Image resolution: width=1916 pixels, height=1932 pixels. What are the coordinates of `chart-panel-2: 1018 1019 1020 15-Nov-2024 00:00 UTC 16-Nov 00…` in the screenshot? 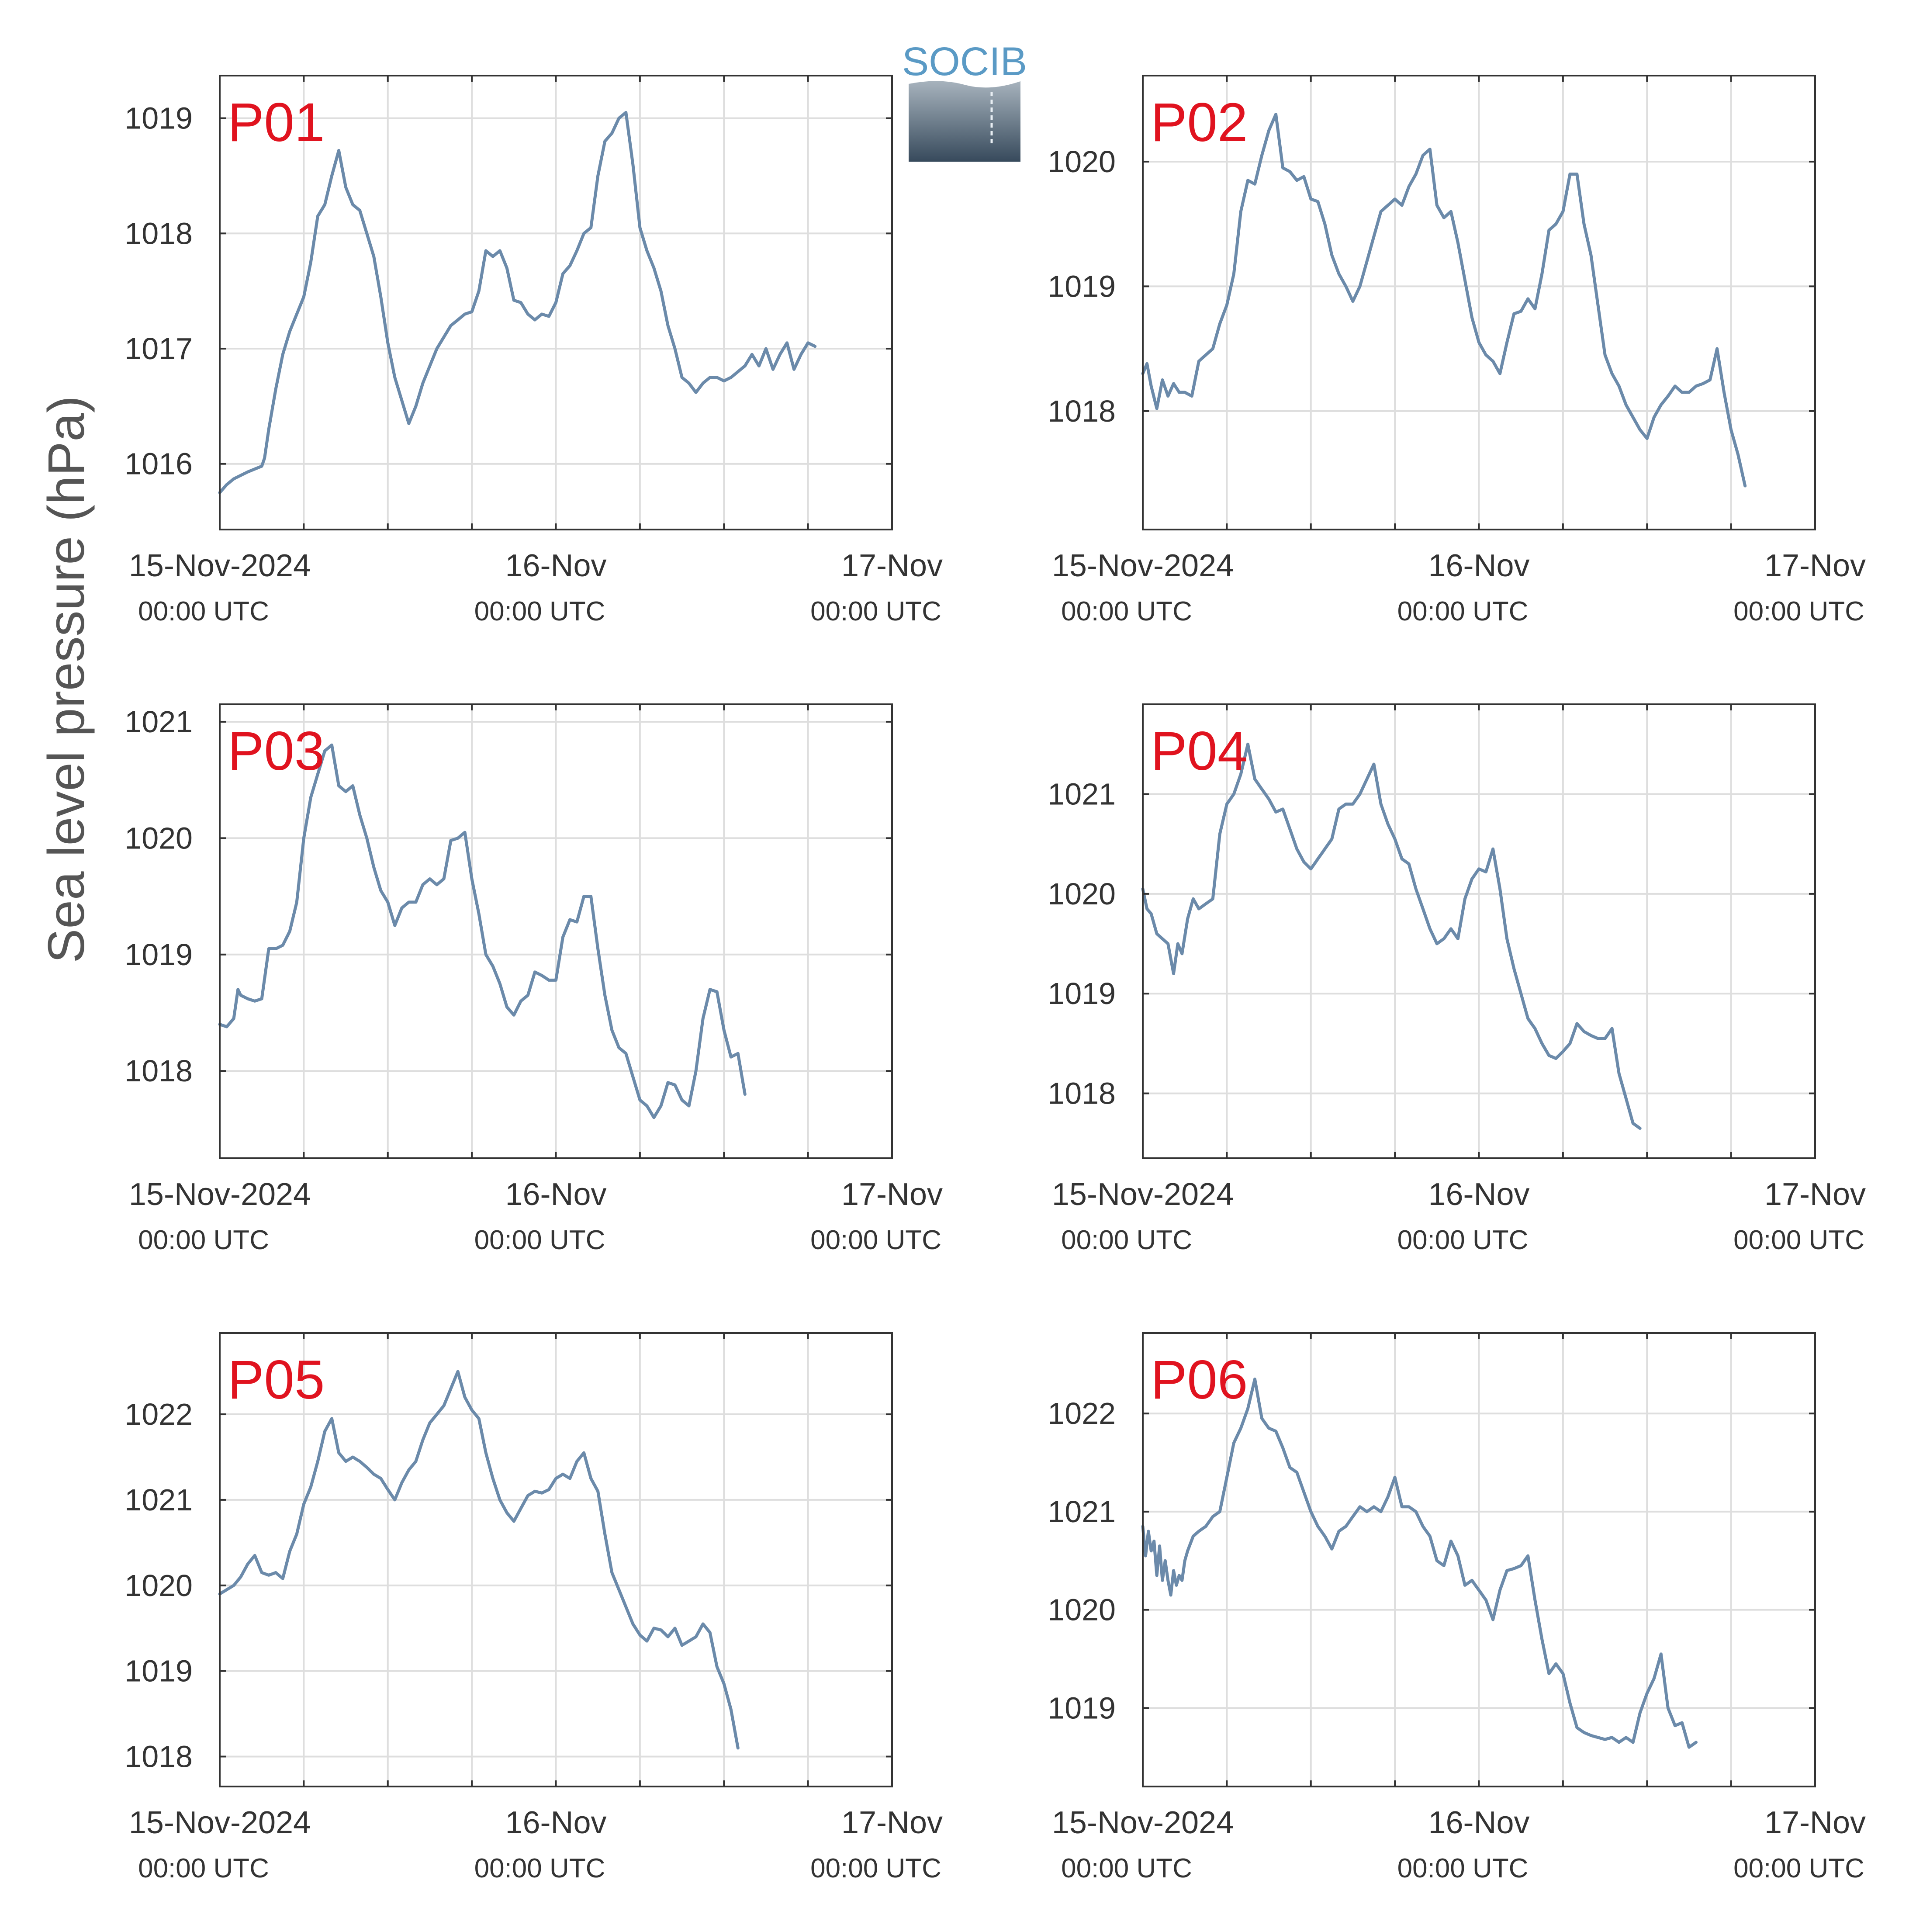 It's located at (1457, 351).